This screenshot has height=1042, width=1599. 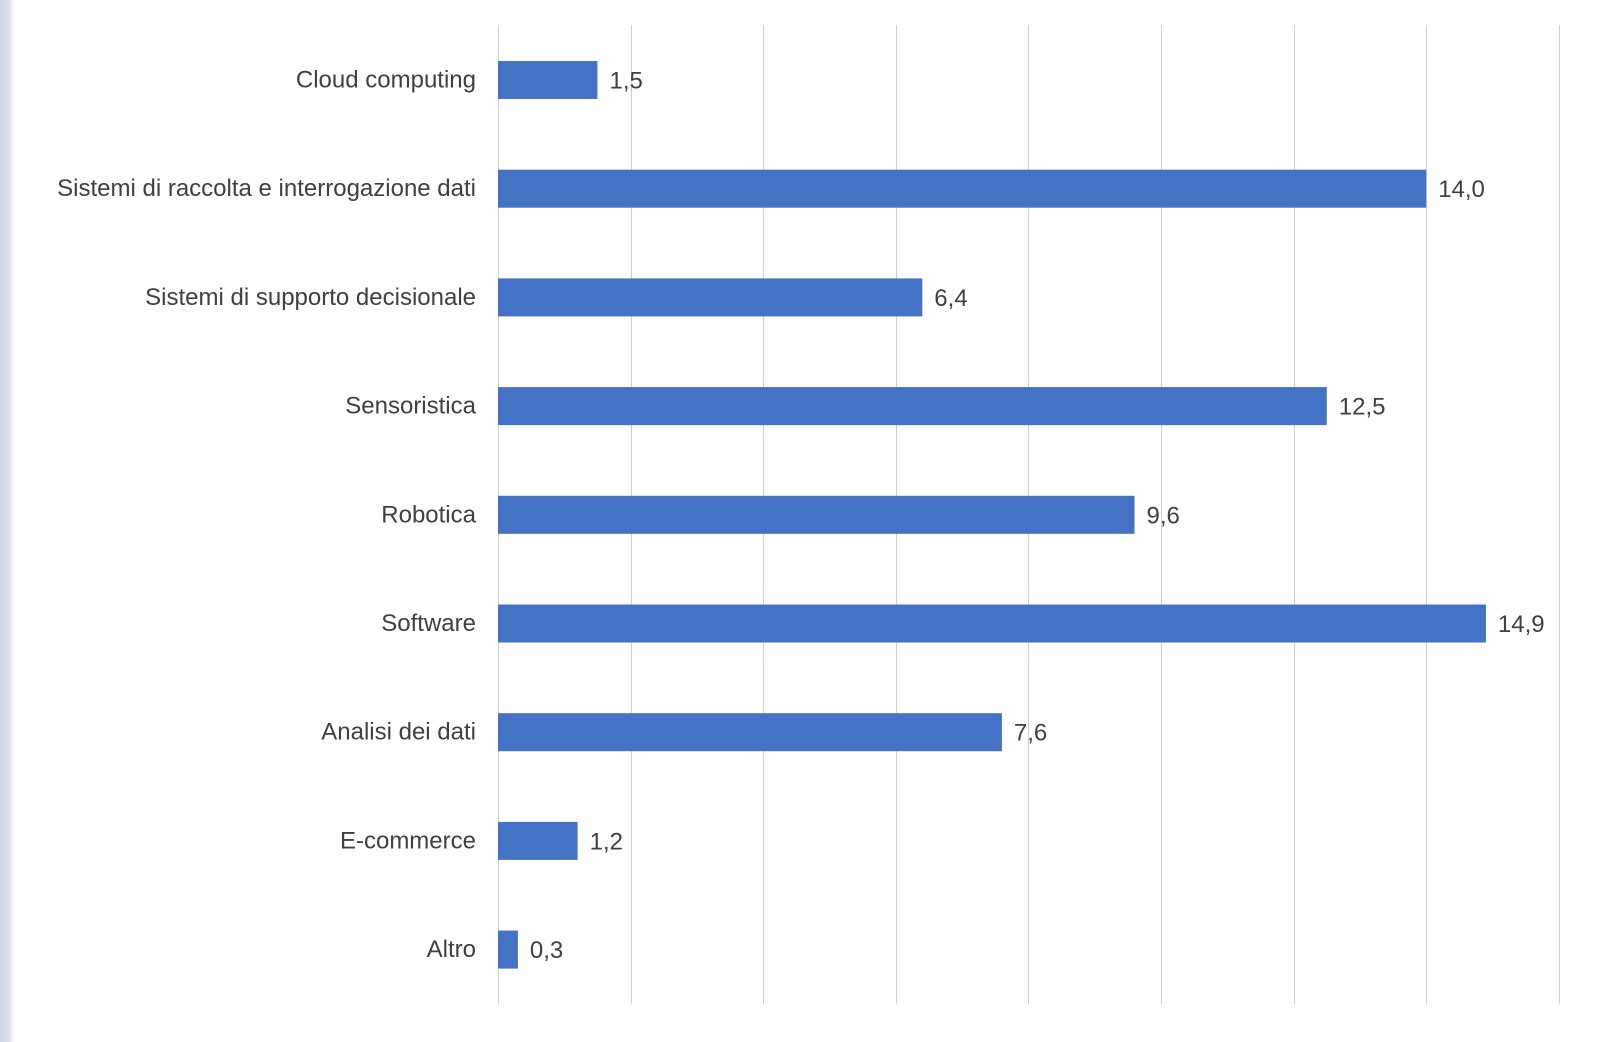 What do you see at coordinates (626, 81) in the screenshot?
I see `data-label: 1,5` at bounding box center [626, 81].